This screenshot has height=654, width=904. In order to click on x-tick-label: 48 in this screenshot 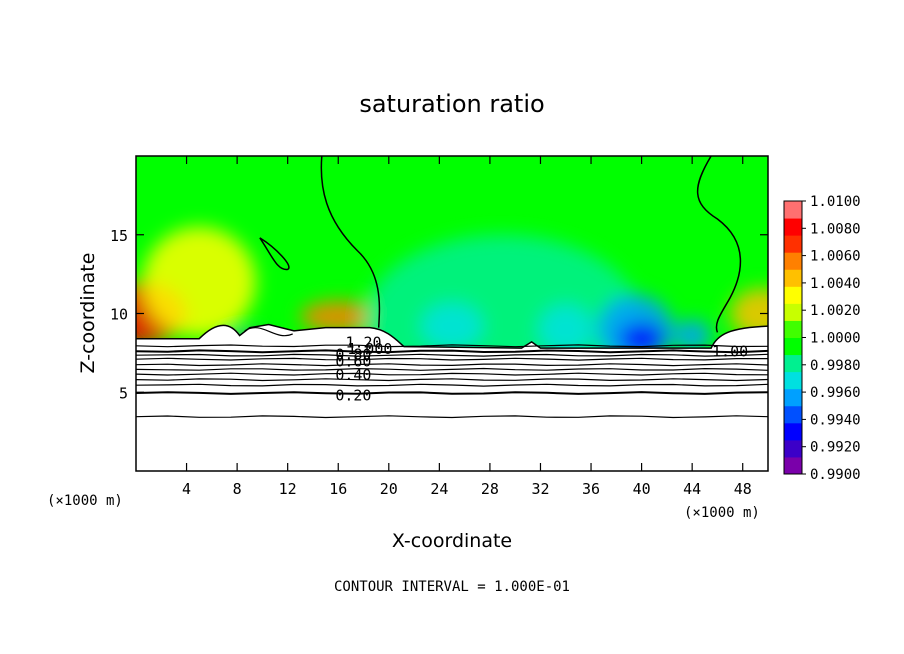, I will do `click(743, 489)`.